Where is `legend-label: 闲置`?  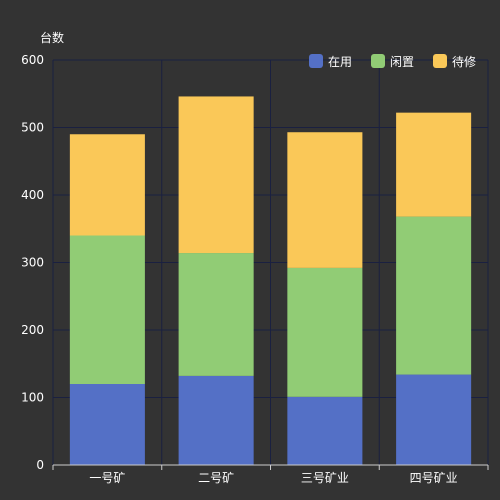 legend-label: 闲置 is located at coordinates (402, 62).